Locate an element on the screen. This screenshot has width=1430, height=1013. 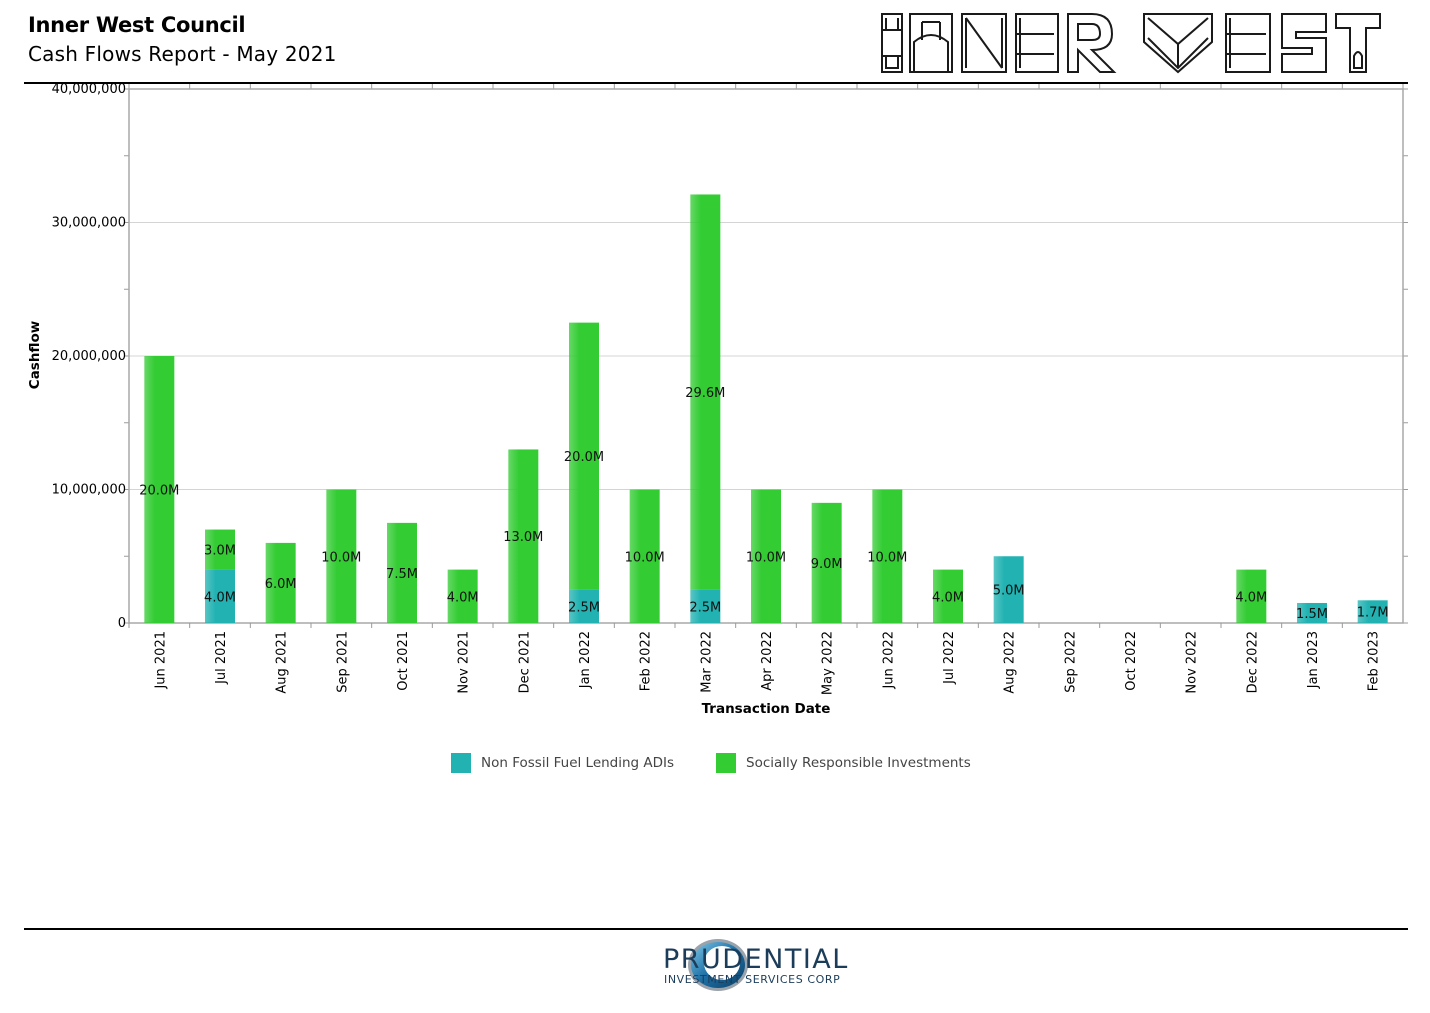
data-label: 6.0M is located at coordinates (281, 584).